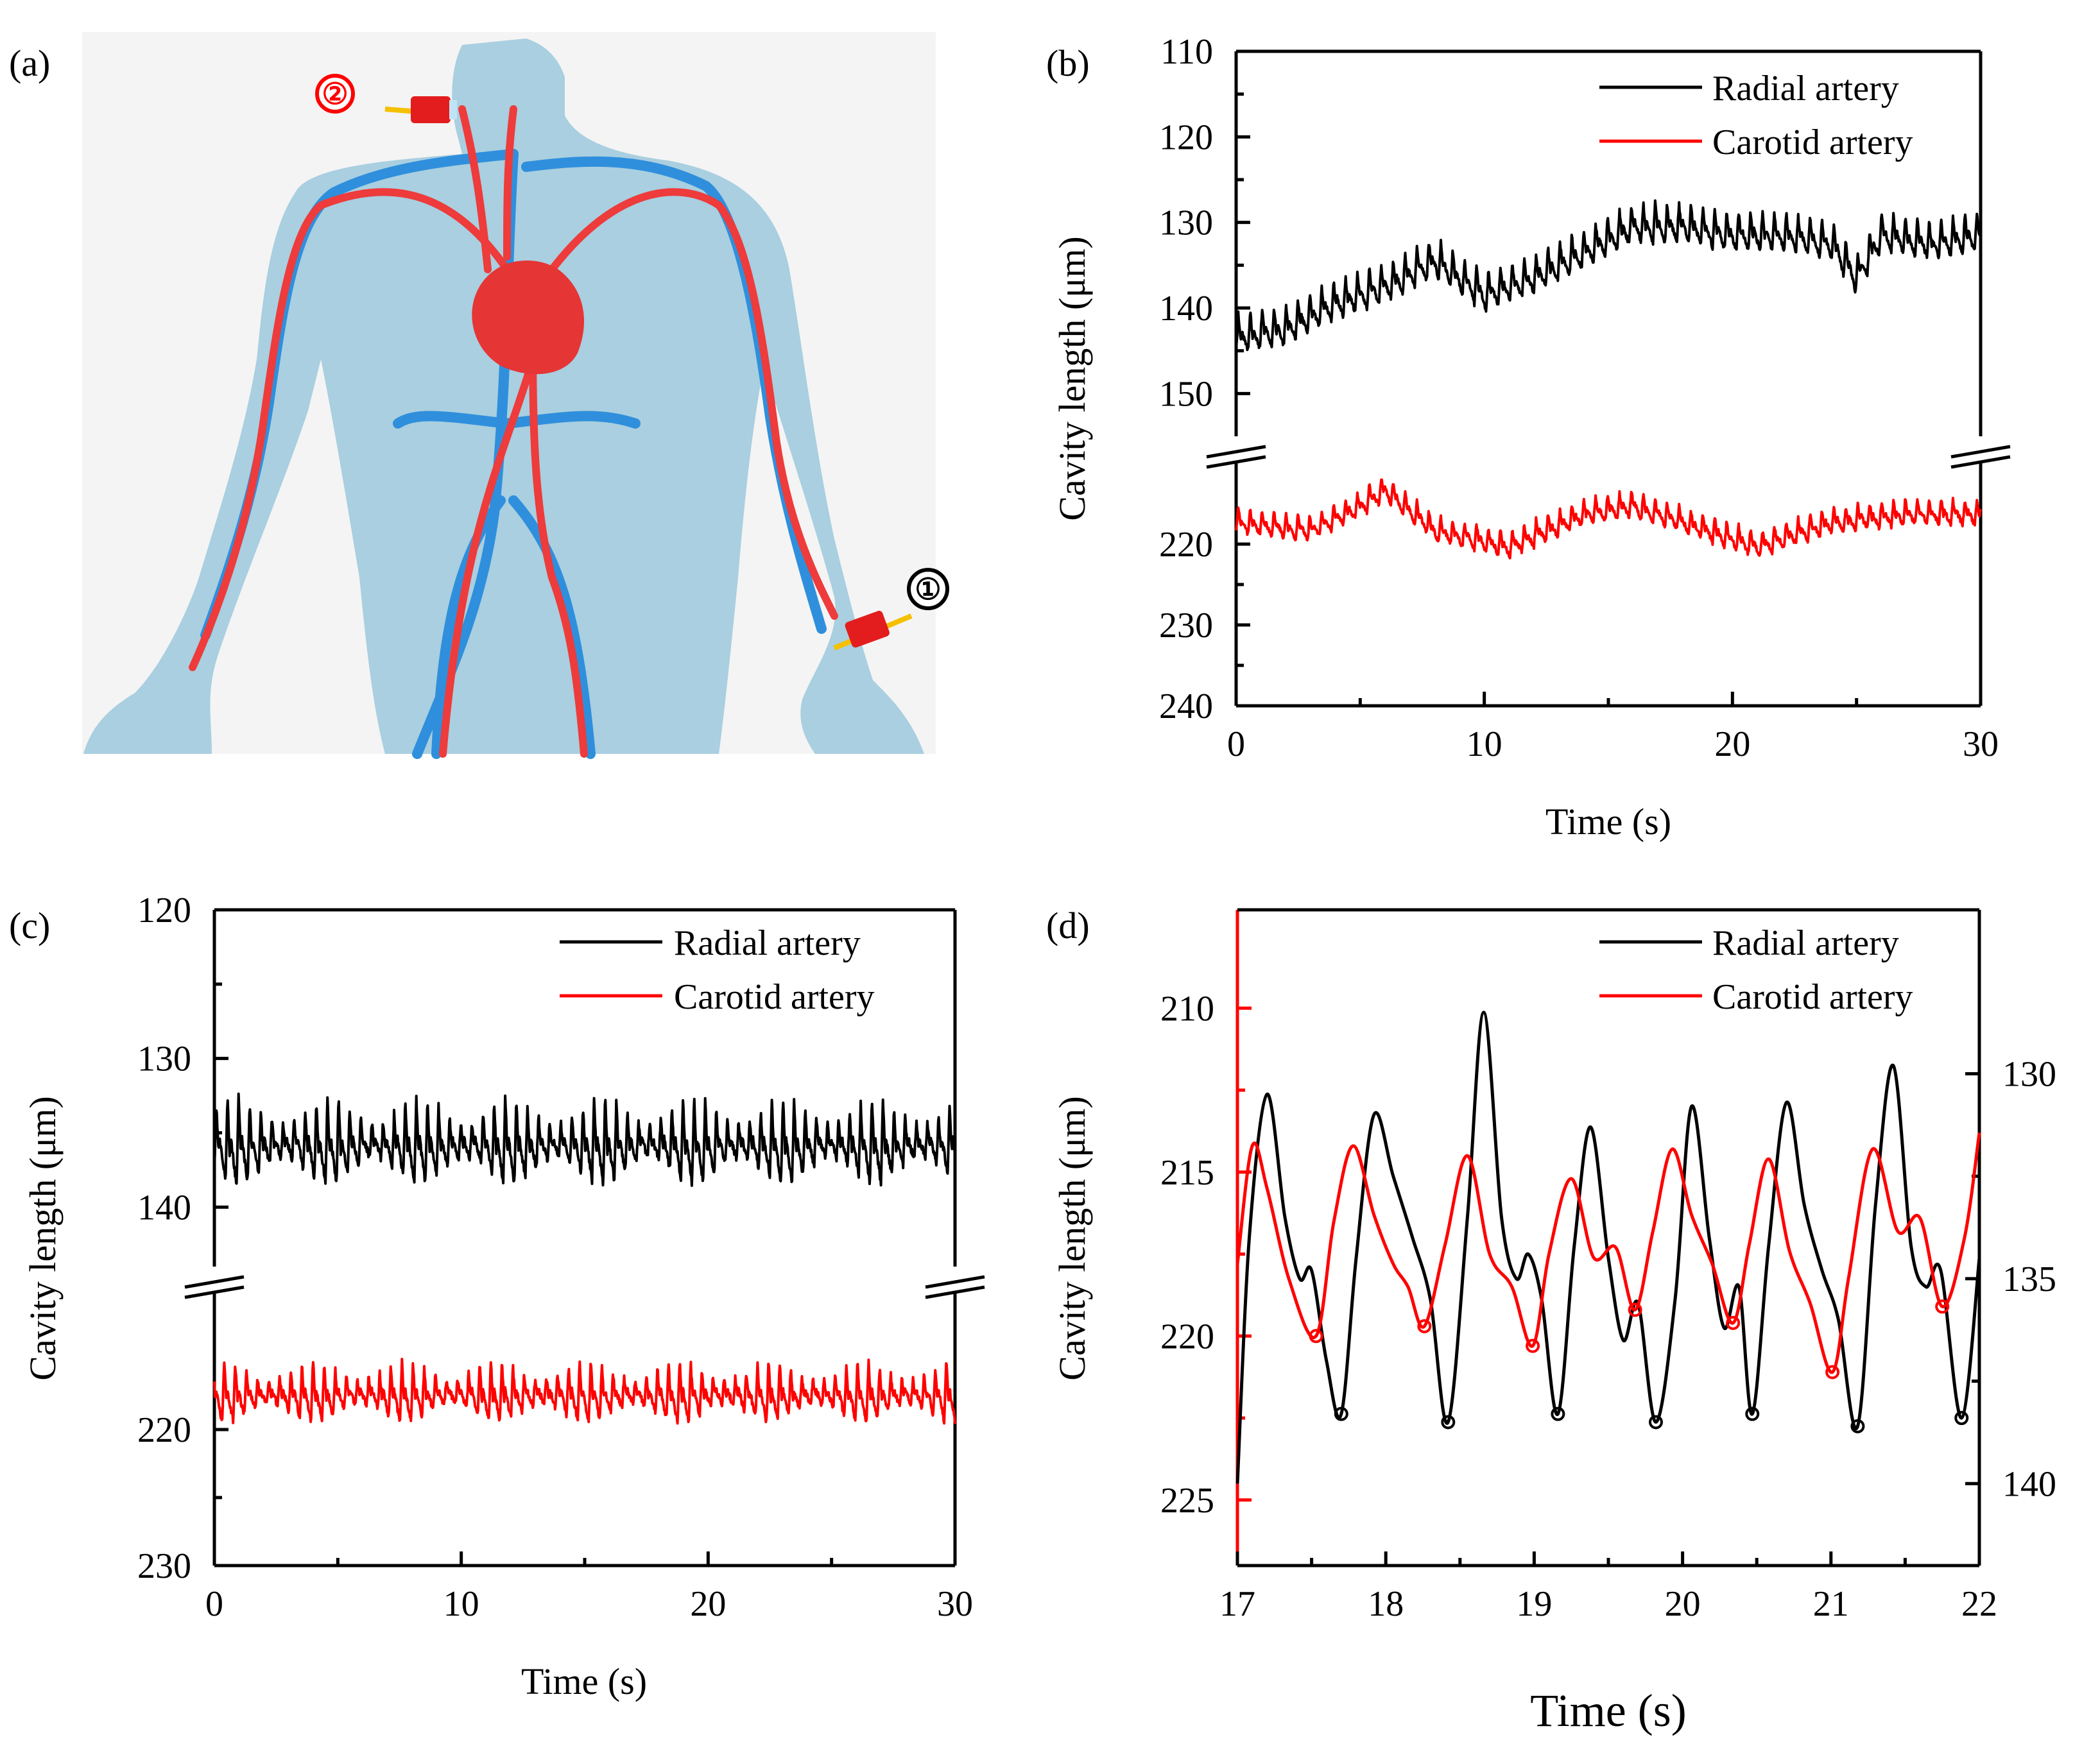 Image resolution: width=2100 pixels, height=1751 pixels. What do you see at coordinates (1237, 1604) in the screenshot?
I see `d-xtick-label-0: 17` at bounding box center [1237, 1604].